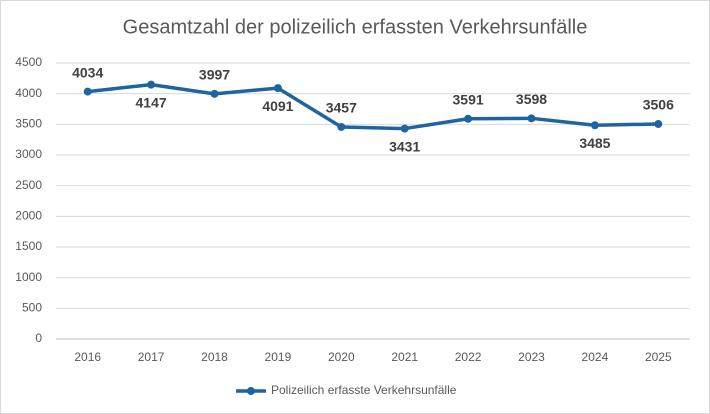 Image resolution: width=710 pixels, height=414 pixels. What do you see at coordinates (404, 146) in the screenshot?
I see `data-label: 3431` at bounding box center [404, 146].